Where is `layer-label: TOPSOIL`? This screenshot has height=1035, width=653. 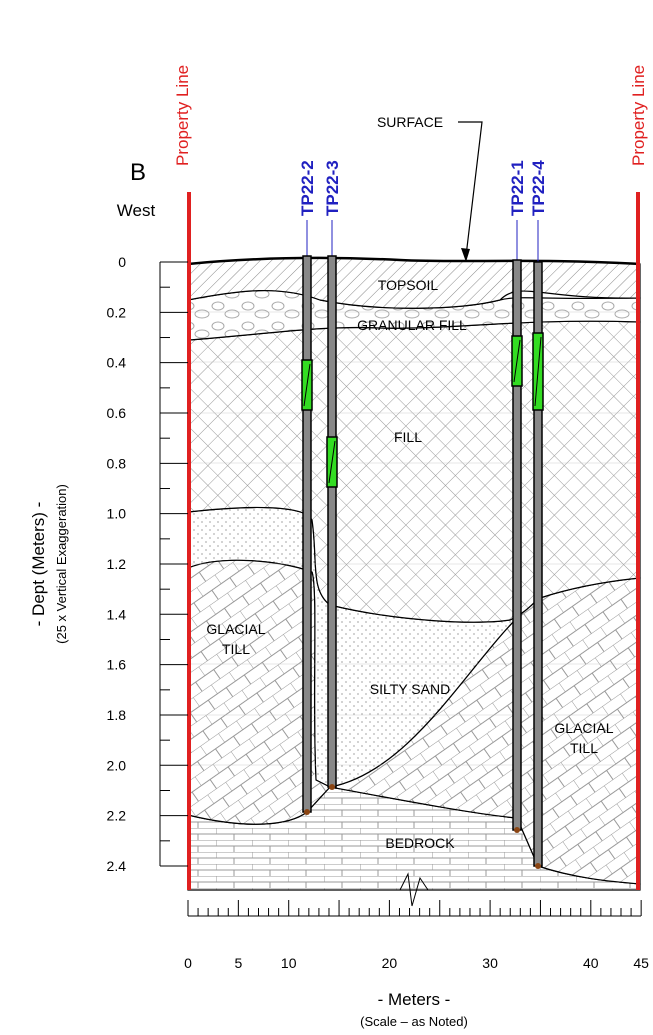
layer-label: TOPSOIL is located at coordinates (408, 285).